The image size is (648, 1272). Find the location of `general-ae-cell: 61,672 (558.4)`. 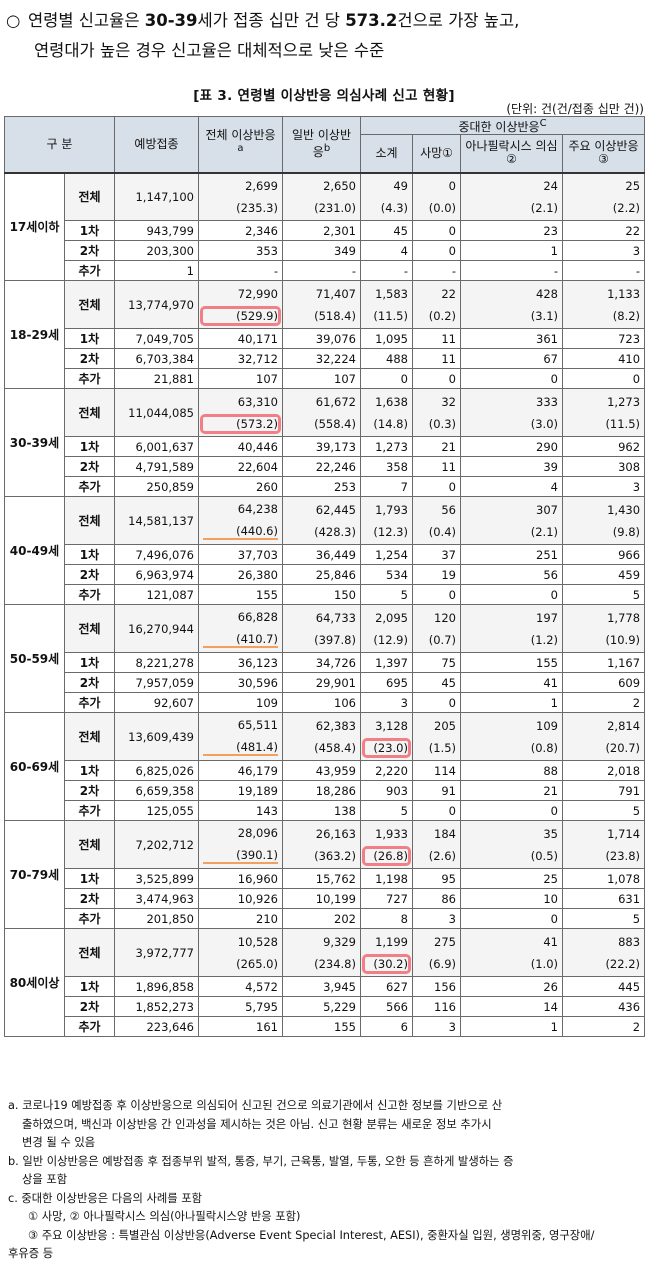

general-ae-cell: 61,672 (558.4) is located at coordinates (321, 412).